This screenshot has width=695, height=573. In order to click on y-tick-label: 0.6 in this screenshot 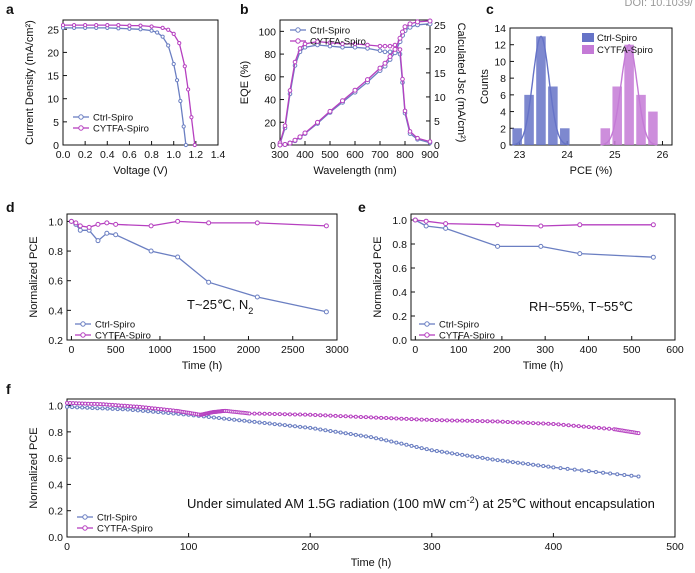, I will do `click(55, 459)`.